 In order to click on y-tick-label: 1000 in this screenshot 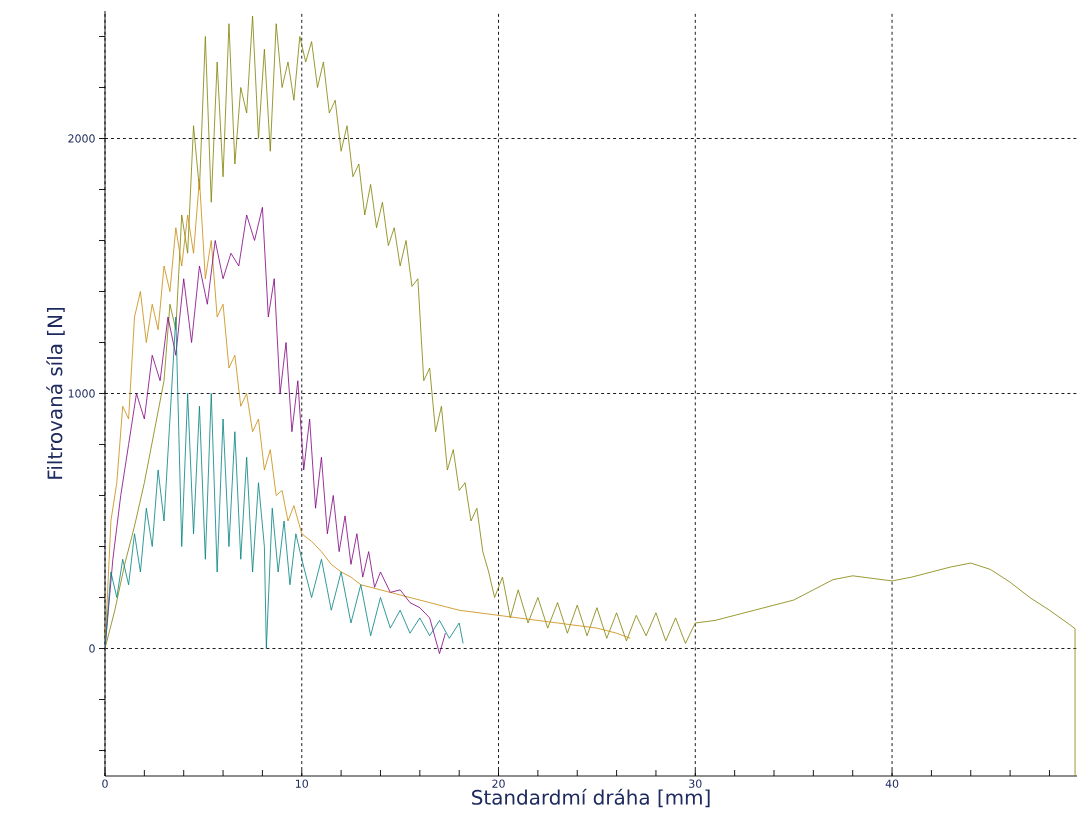, I will do `click(81, 393)`.